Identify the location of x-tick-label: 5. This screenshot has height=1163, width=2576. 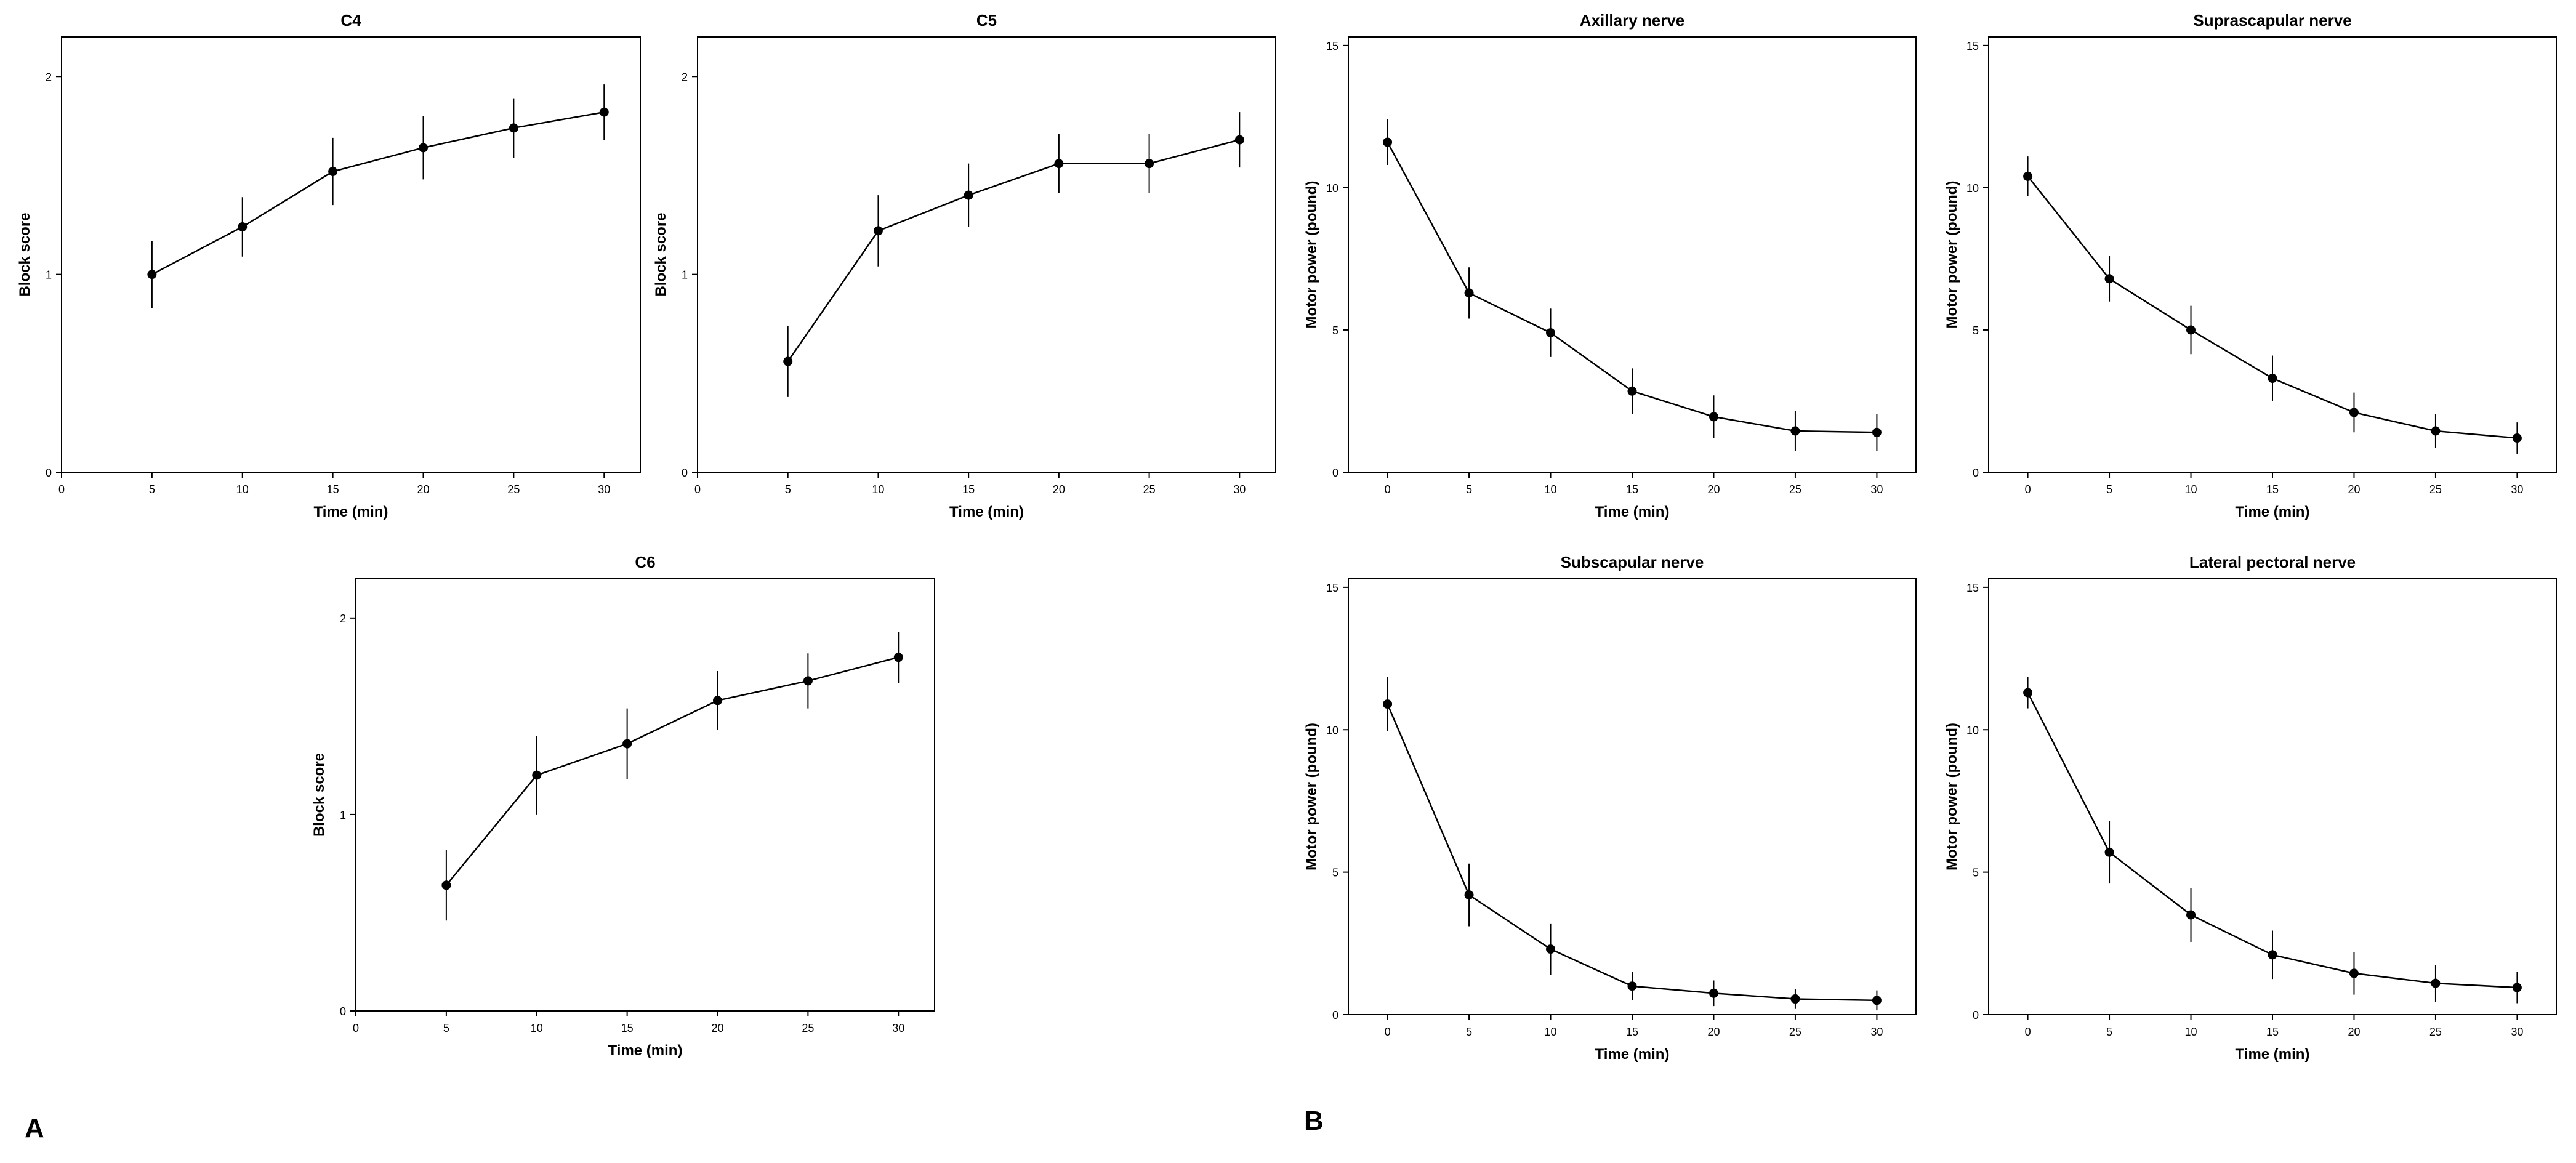
(446, 1028).